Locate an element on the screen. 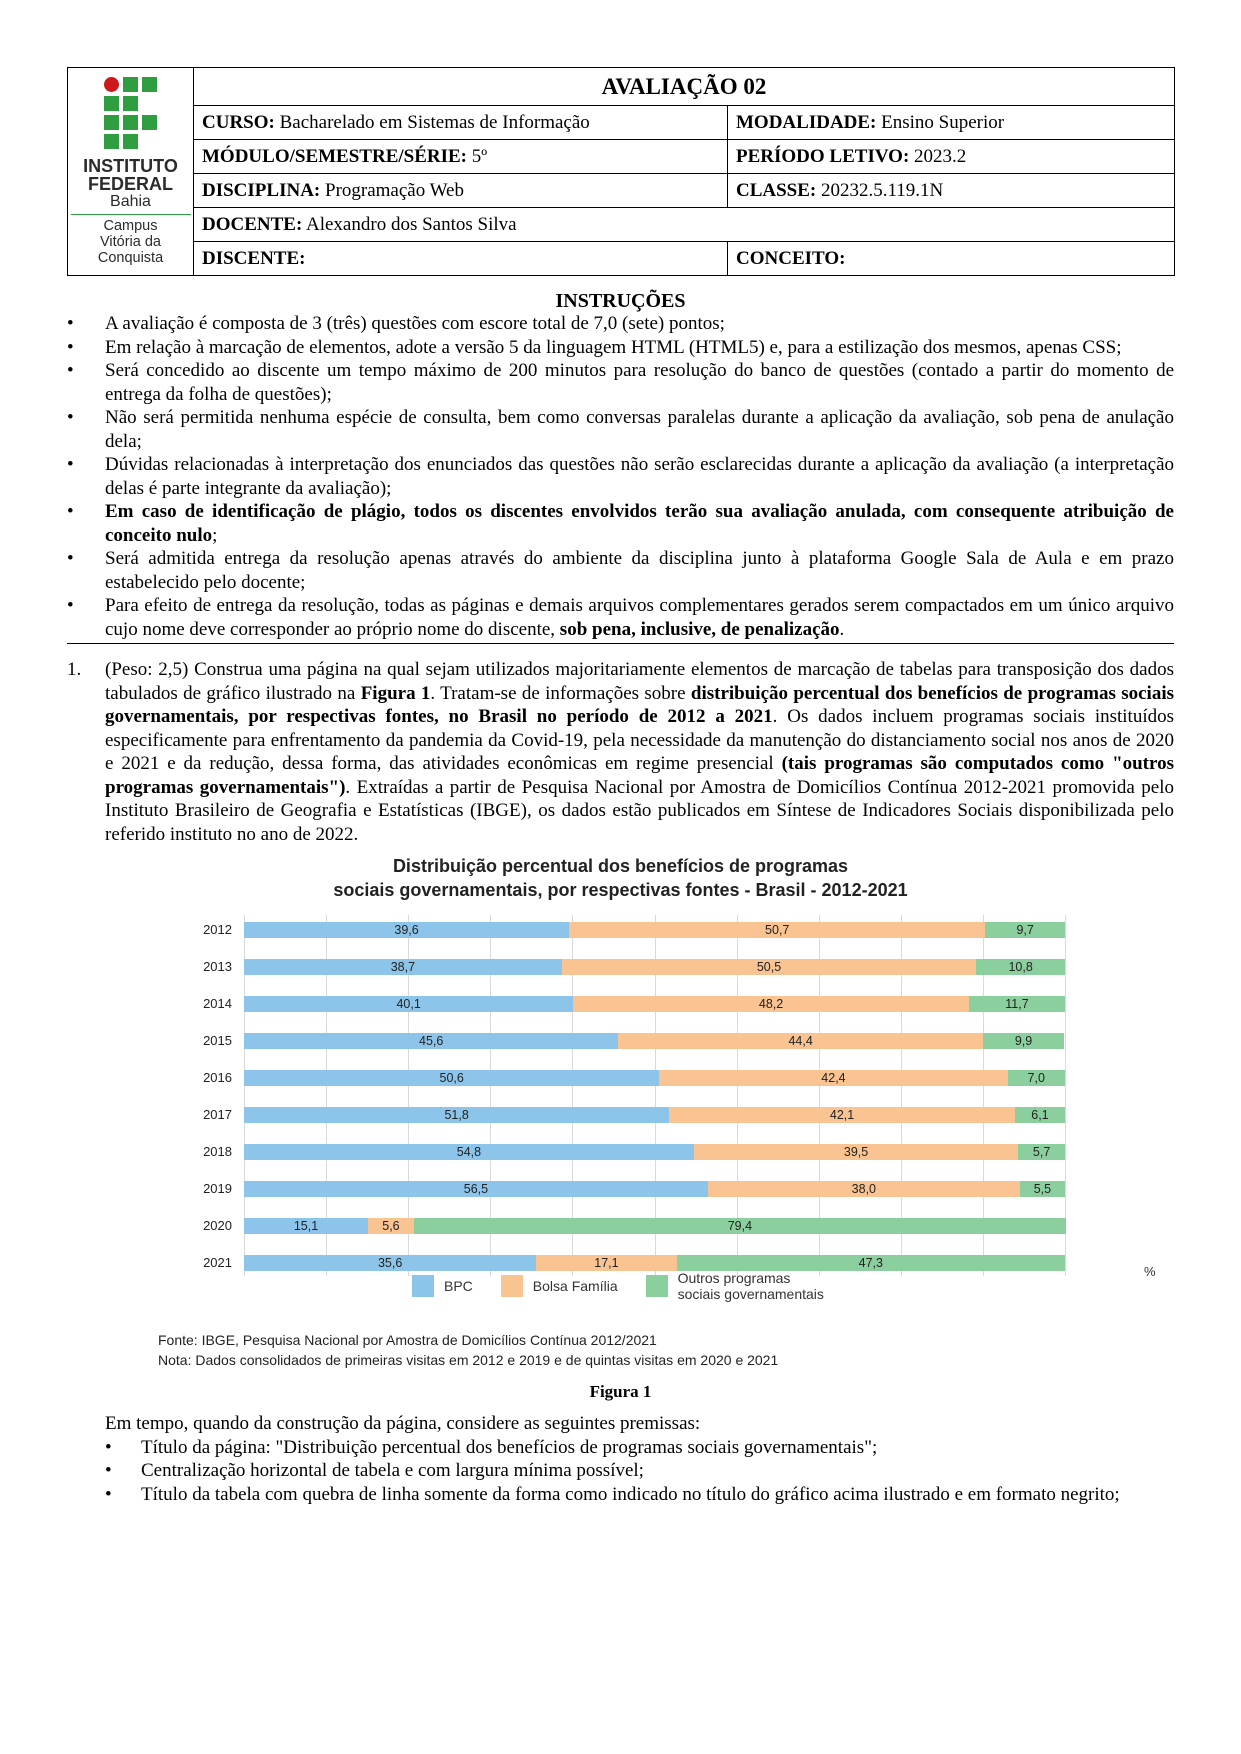 The image size is (1241, 1754). legend-label: Bolsa Família is located at coordinates (575, 1286).